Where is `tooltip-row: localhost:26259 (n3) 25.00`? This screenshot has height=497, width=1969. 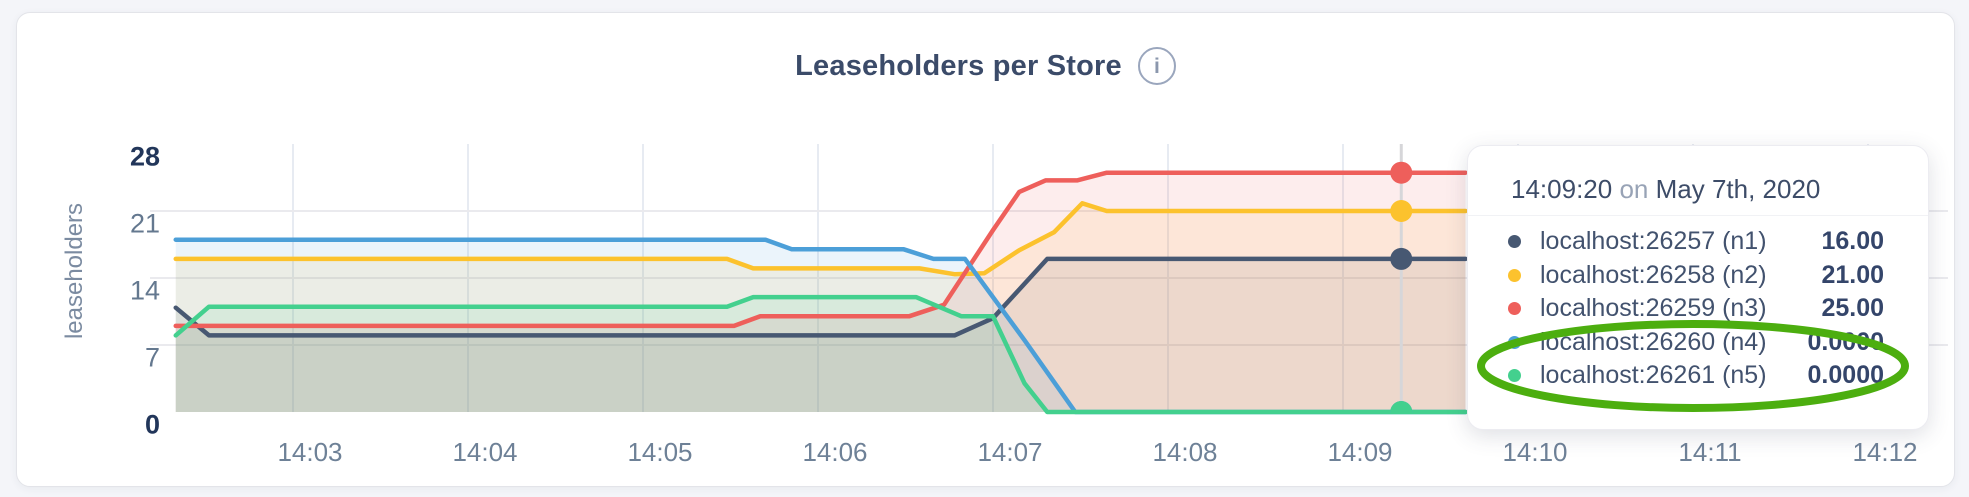 tooltip-row: localhost:26259 (n3) 25.00 is located at coordinates (1696, 309).